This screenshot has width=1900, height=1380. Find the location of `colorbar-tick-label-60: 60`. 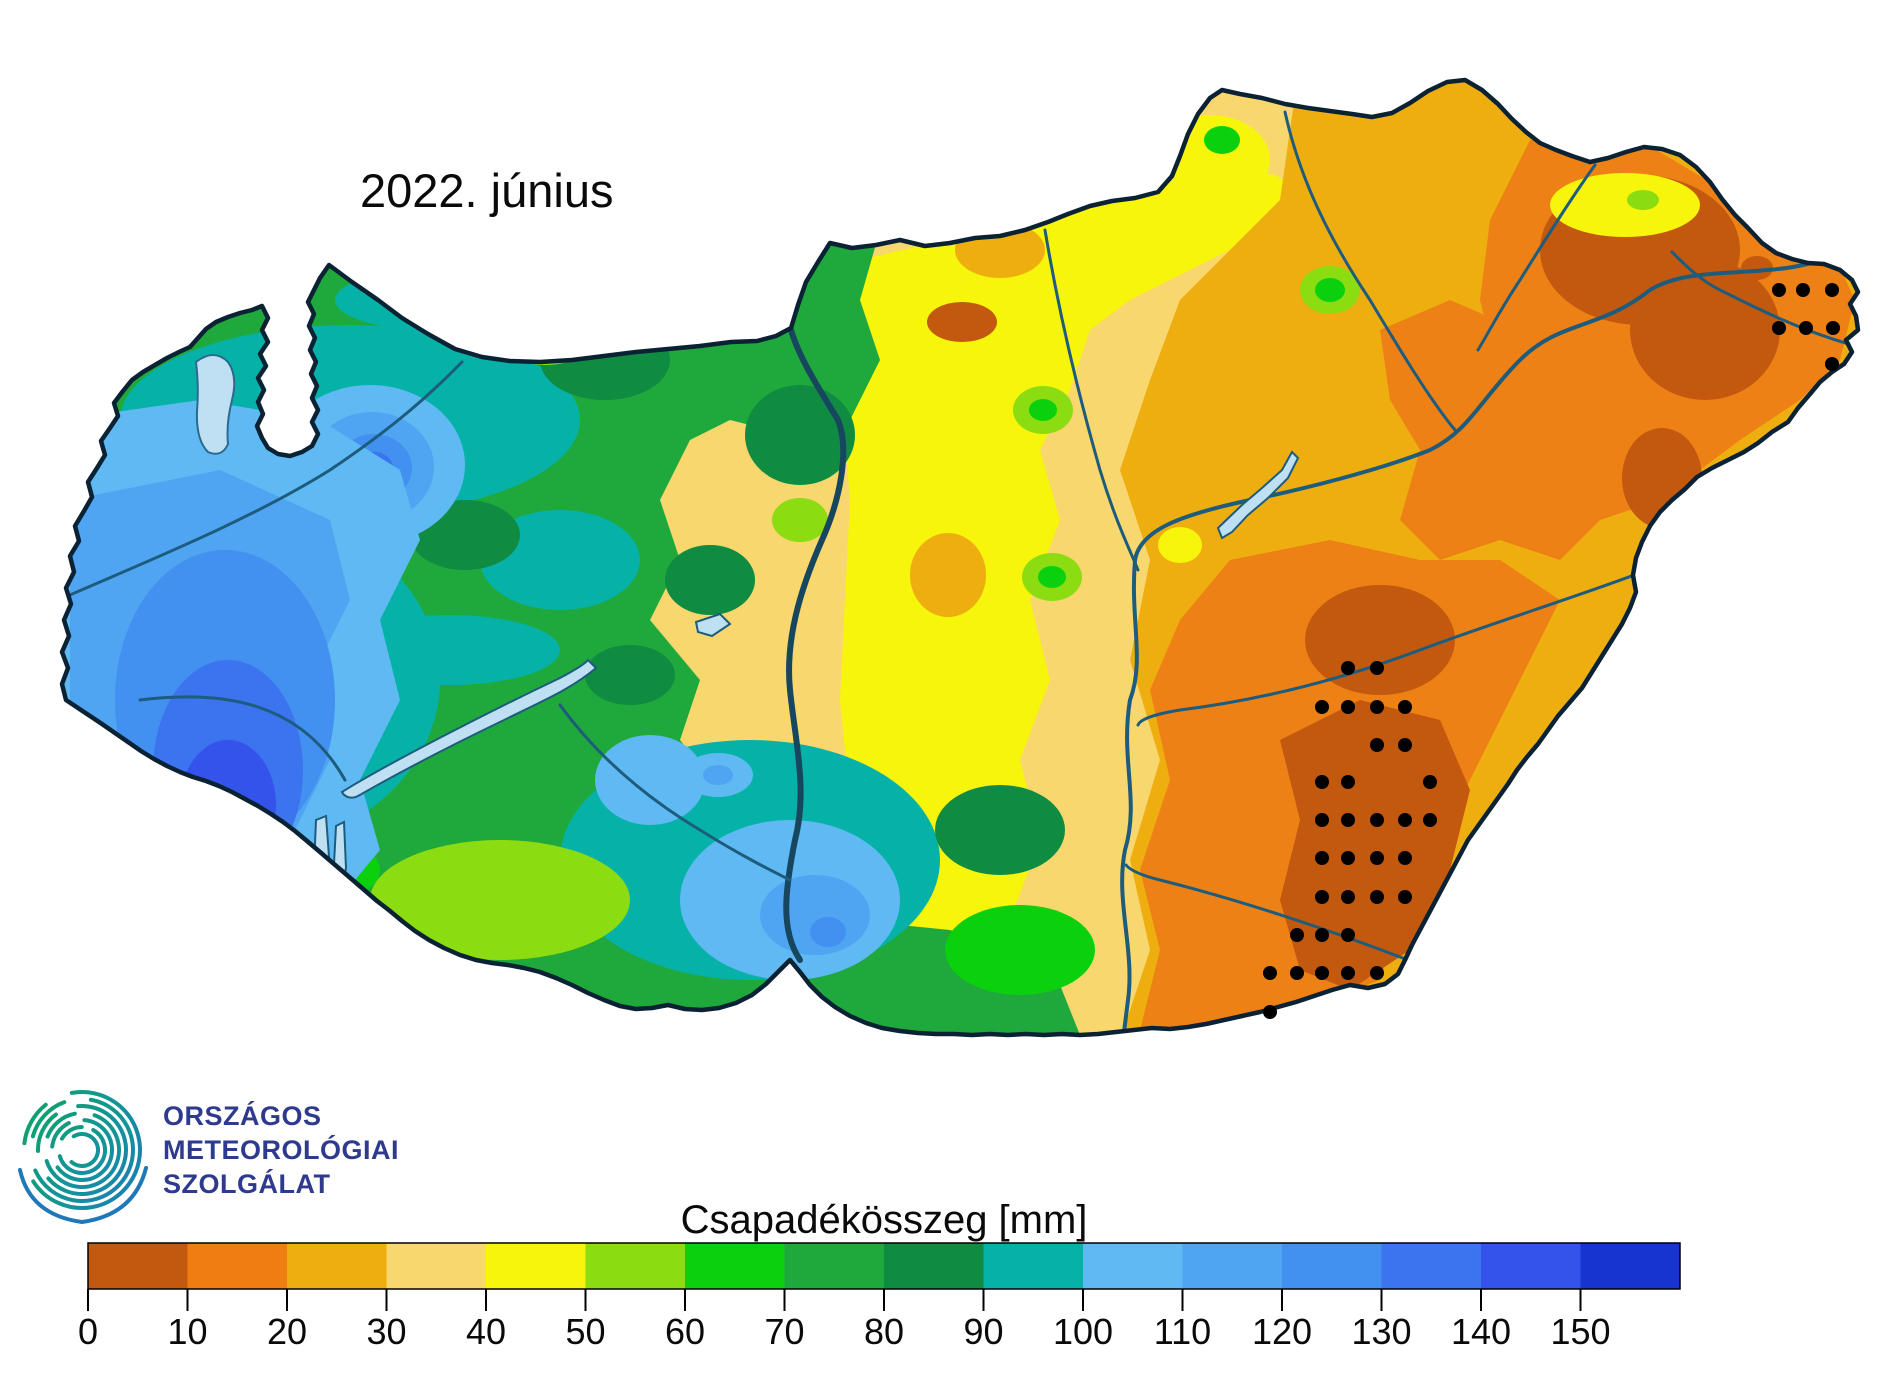

colorbar-tick-label-60: 60 is located at coordinates (685, 1331).